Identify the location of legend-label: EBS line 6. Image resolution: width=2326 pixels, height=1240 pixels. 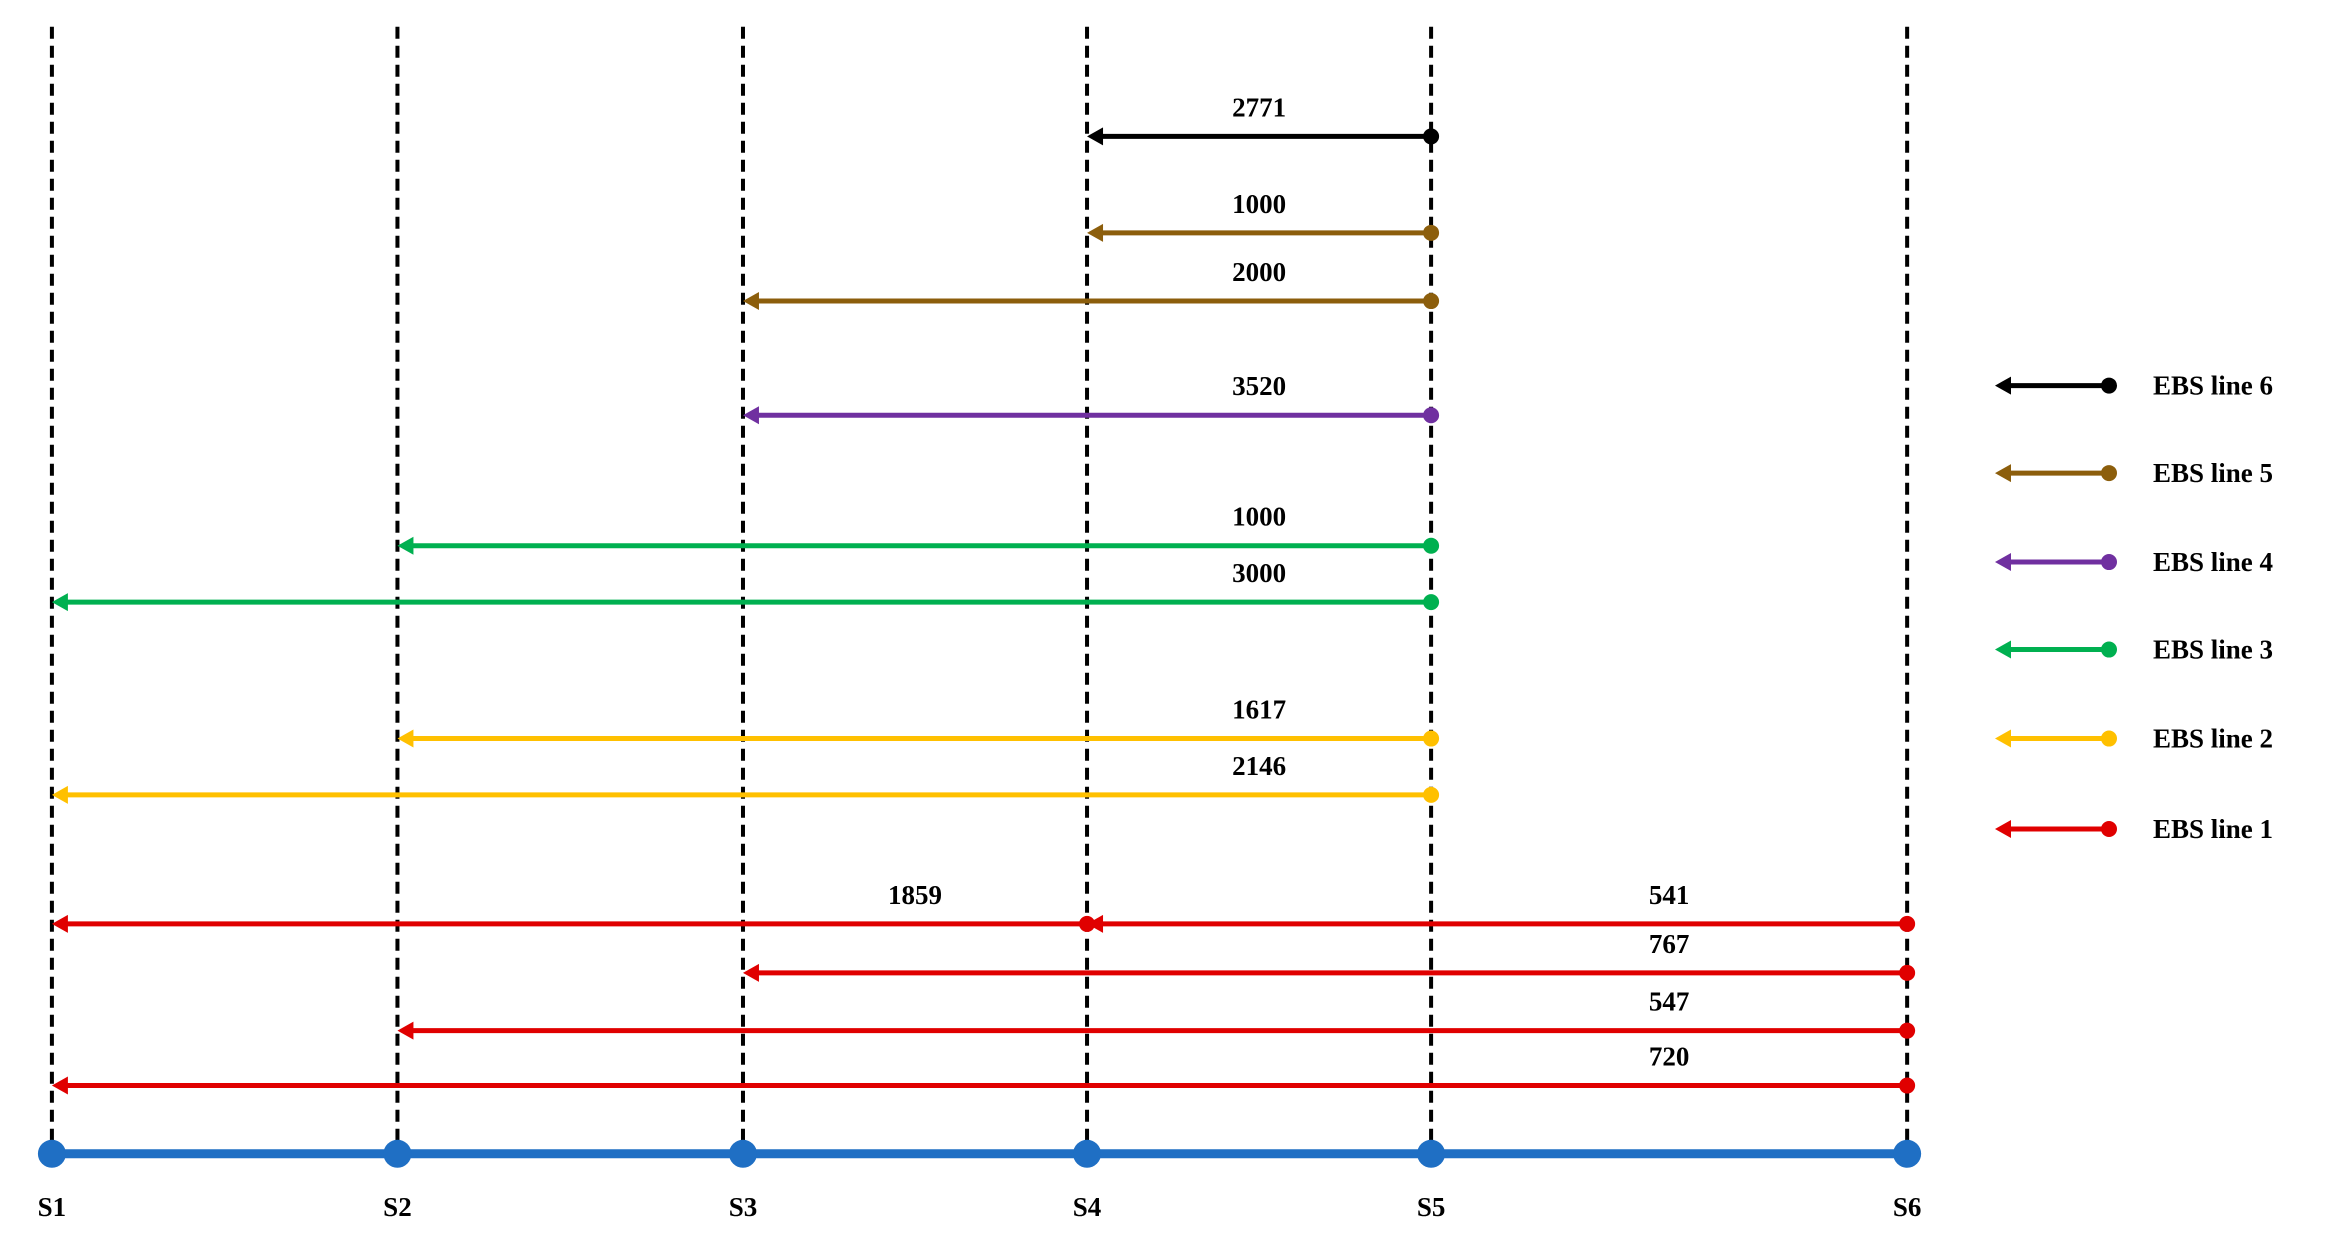
(2213, 386).